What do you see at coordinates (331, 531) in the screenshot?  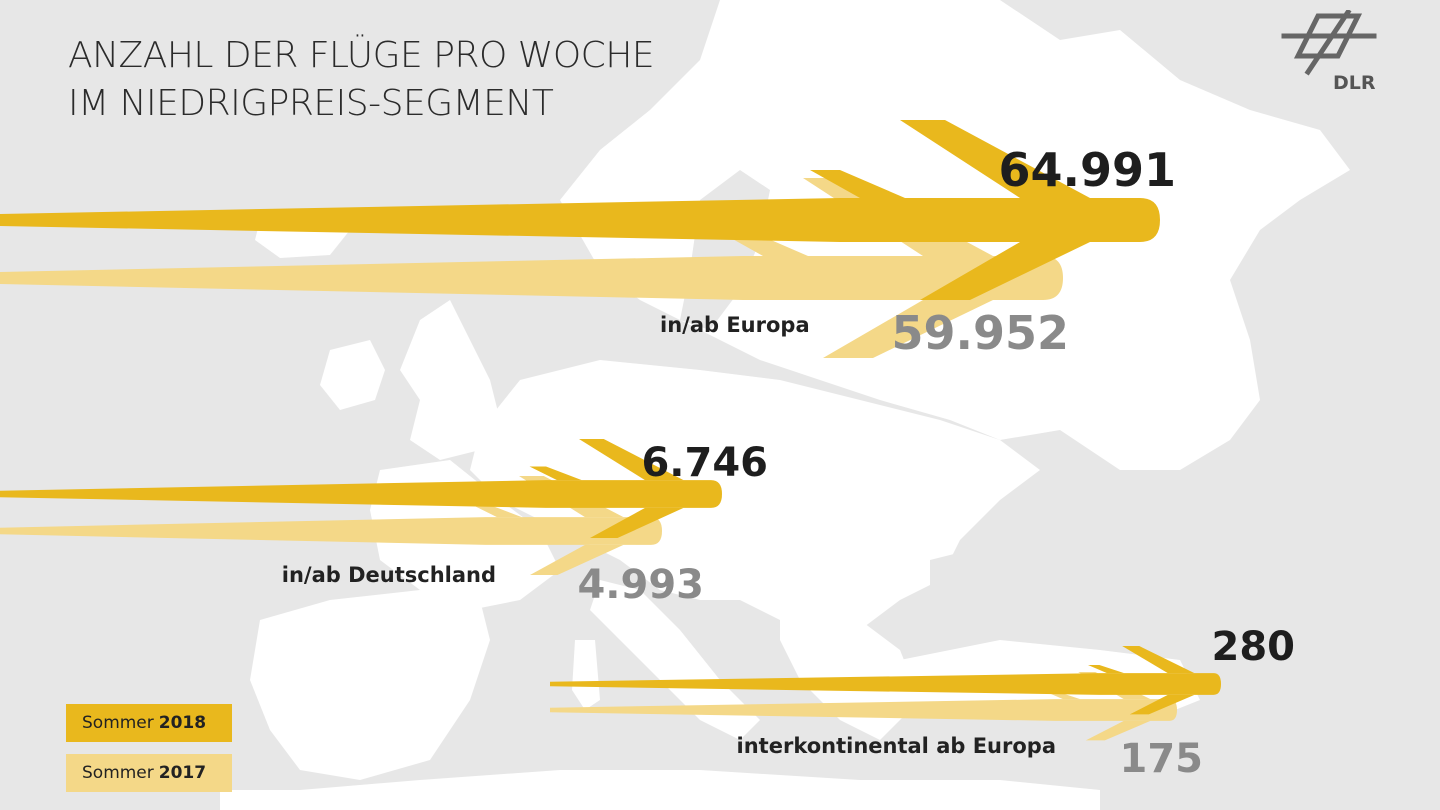 I see `plane-2017-2-body` at bounding box center [331, 531].